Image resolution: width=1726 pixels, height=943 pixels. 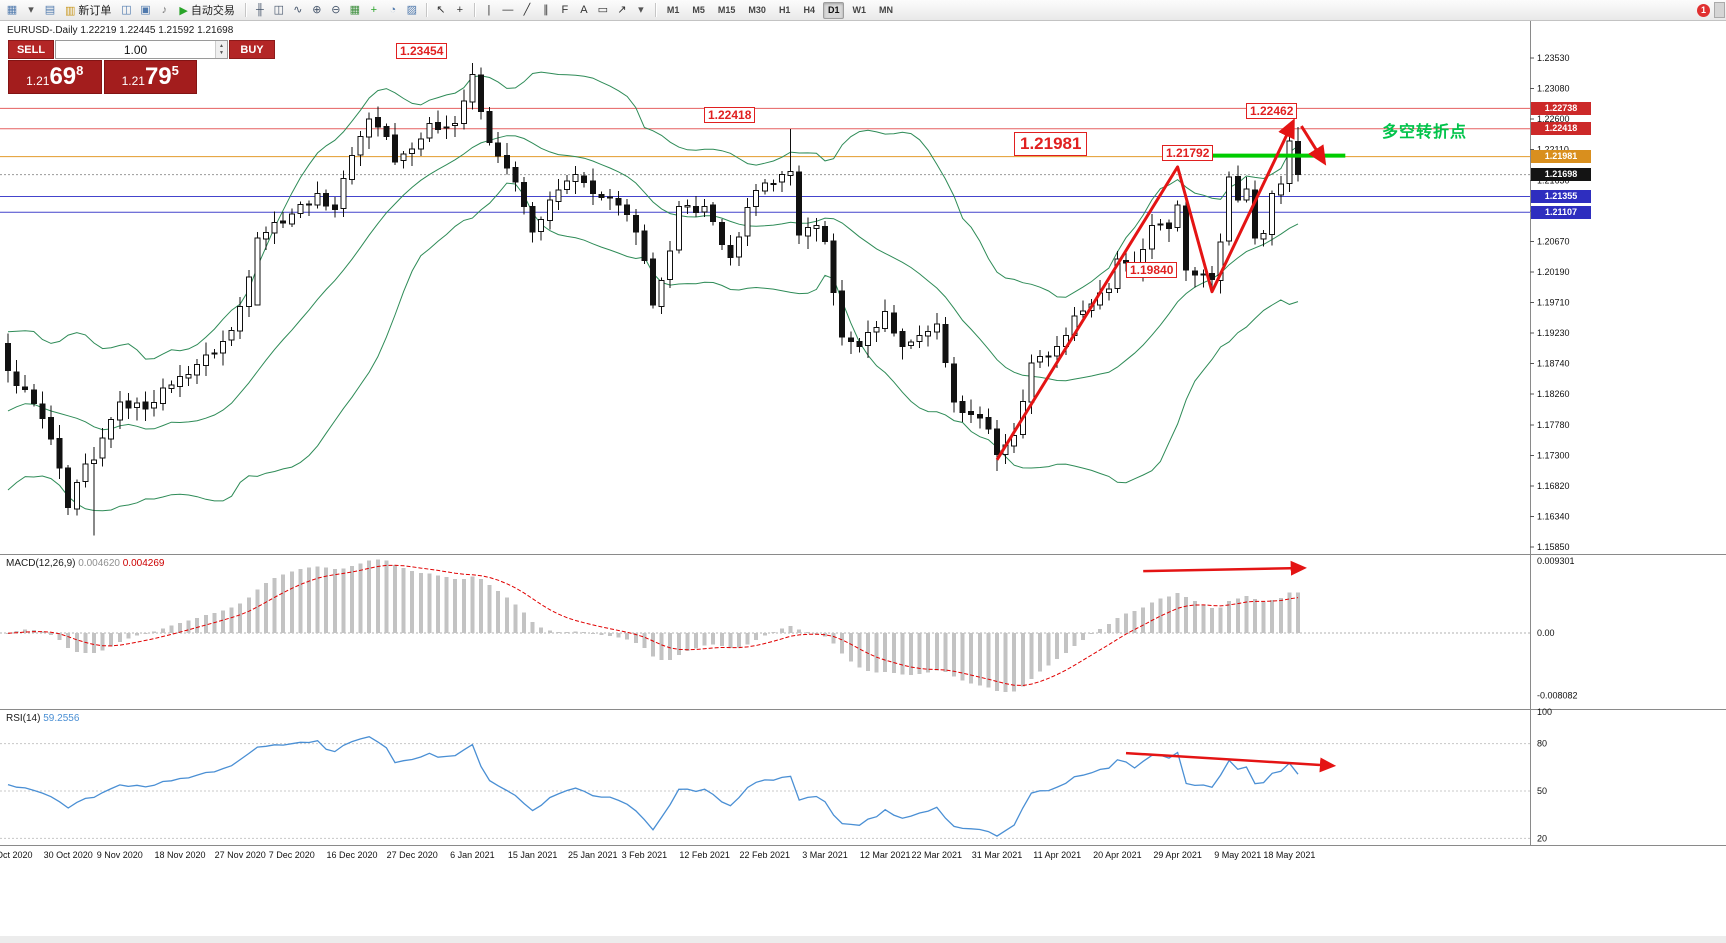 What do you see at coordinates (279, 10) in the screenshot?
I see `candlestick-icon: ◫` at bounding box center [279, 10].